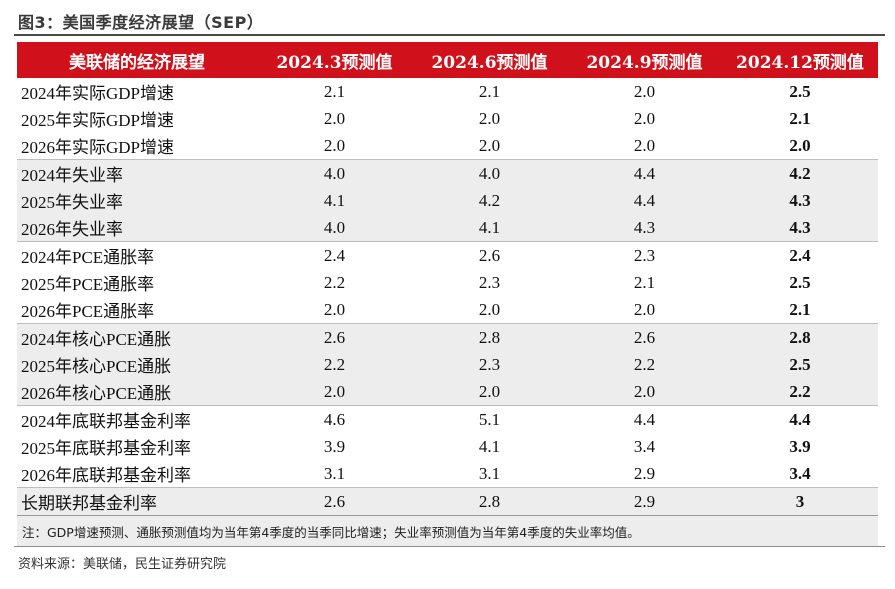  What do you see at coordinates (137, 255) in the screenshot?
I see `row-label: 2024年PCE通胀率` at bounding box center [137, 255].